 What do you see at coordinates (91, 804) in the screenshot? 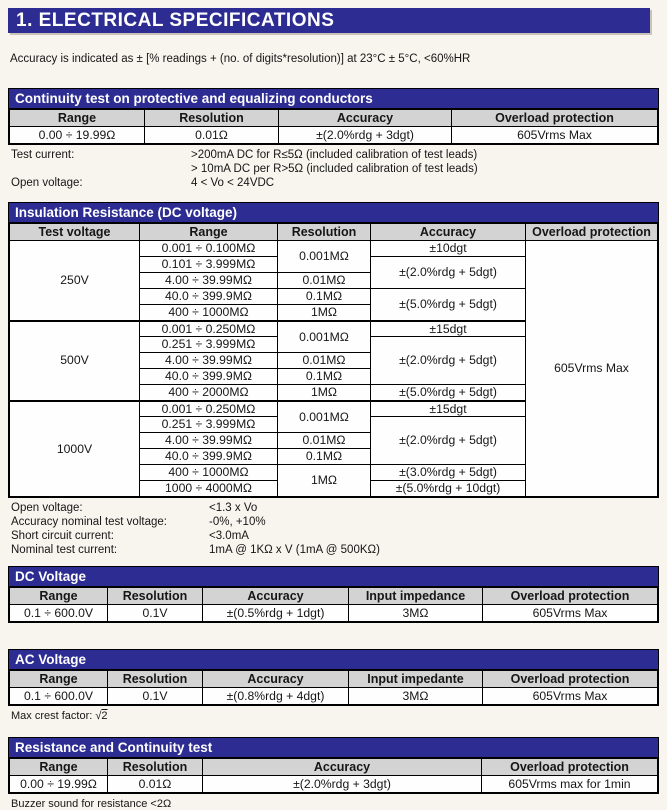
I see `buzzer-note: Buzzer sound for resistance <2Ω` at bounding box center [91, 804].